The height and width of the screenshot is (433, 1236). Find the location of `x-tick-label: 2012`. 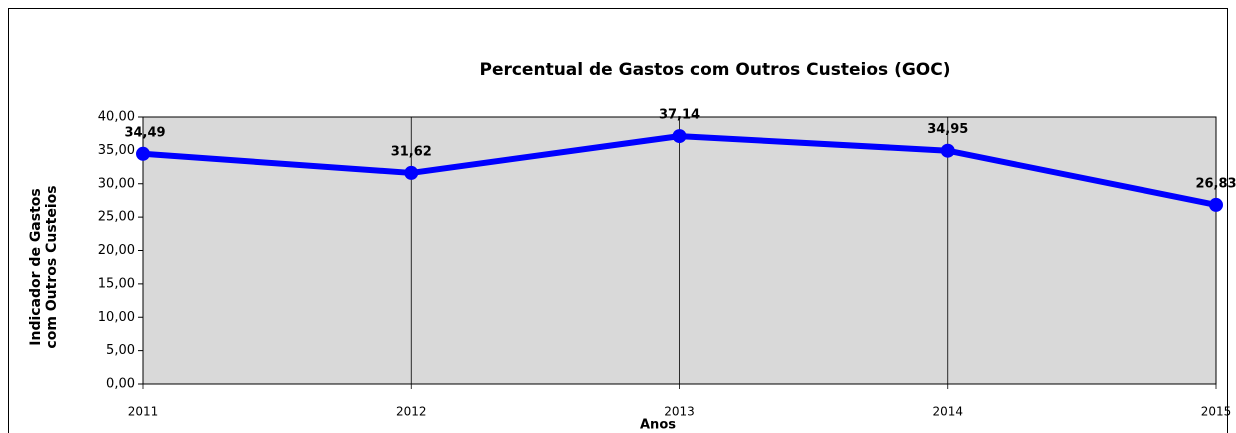

x-tick-label: 2012 is located at coordinates (411, 412).